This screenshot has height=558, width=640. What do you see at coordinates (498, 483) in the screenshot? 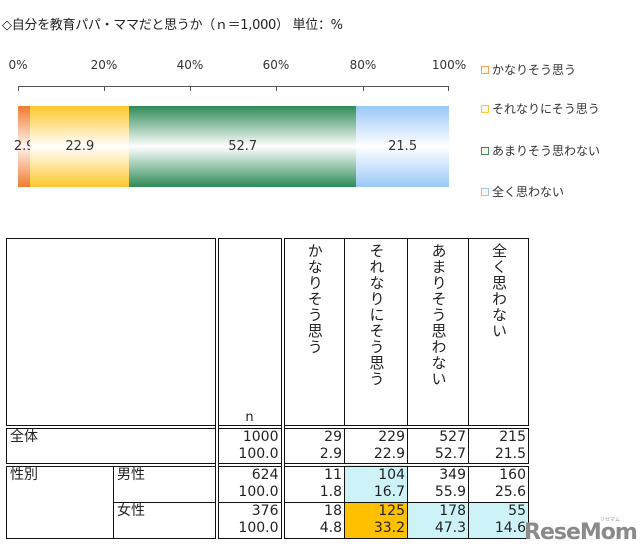
I see `data-cell: 160 25.6` at bounding box center [498, 483].